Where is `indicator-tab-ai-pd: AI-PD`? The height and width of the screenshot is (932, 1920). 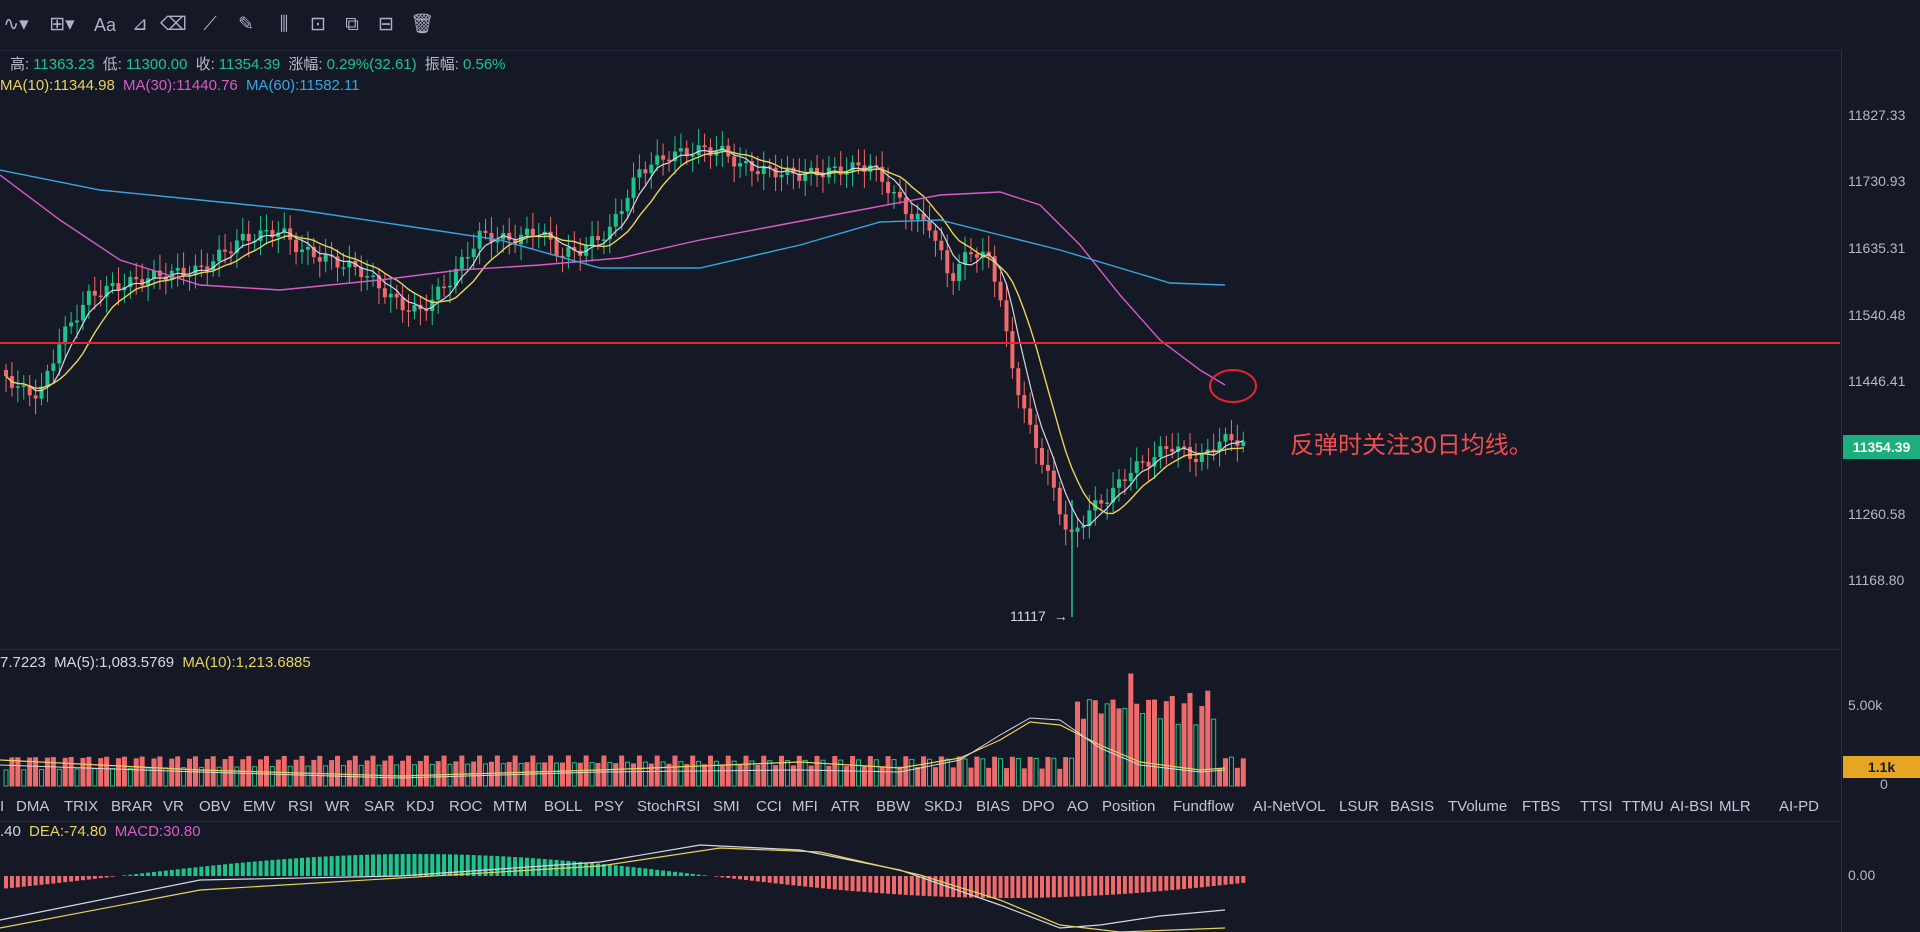 indicator-tab-ai-pd: AI-PD is located at coordinates (1799, 806).